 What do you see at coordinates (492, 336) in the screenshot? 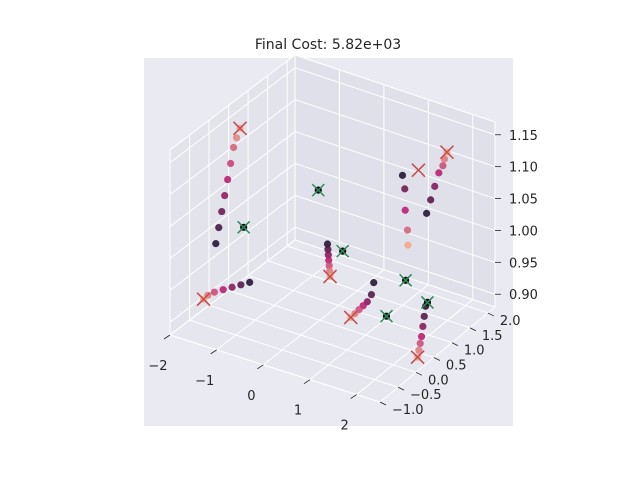
I see `y-tick-label: 1.5` at bounding box center [492, 336].